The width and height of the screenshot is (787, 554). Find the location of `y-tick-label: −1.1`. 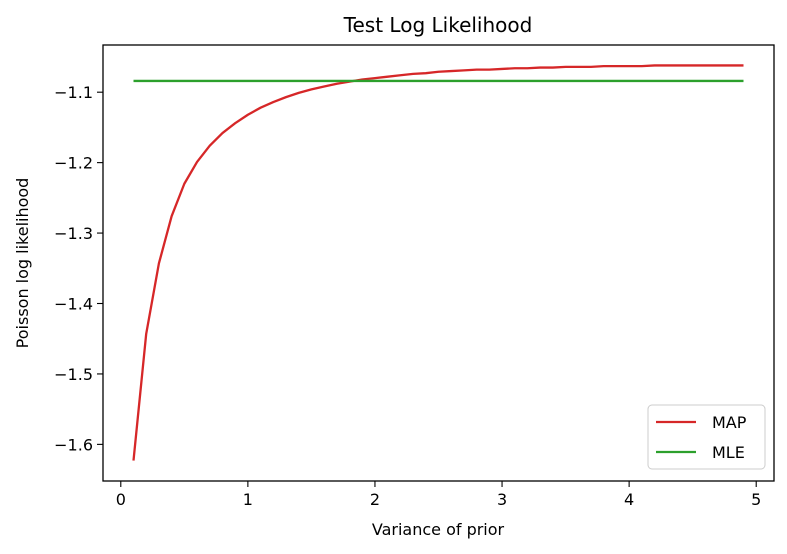

y-tick-label: −1.1 is located at coordinates (73, 92).